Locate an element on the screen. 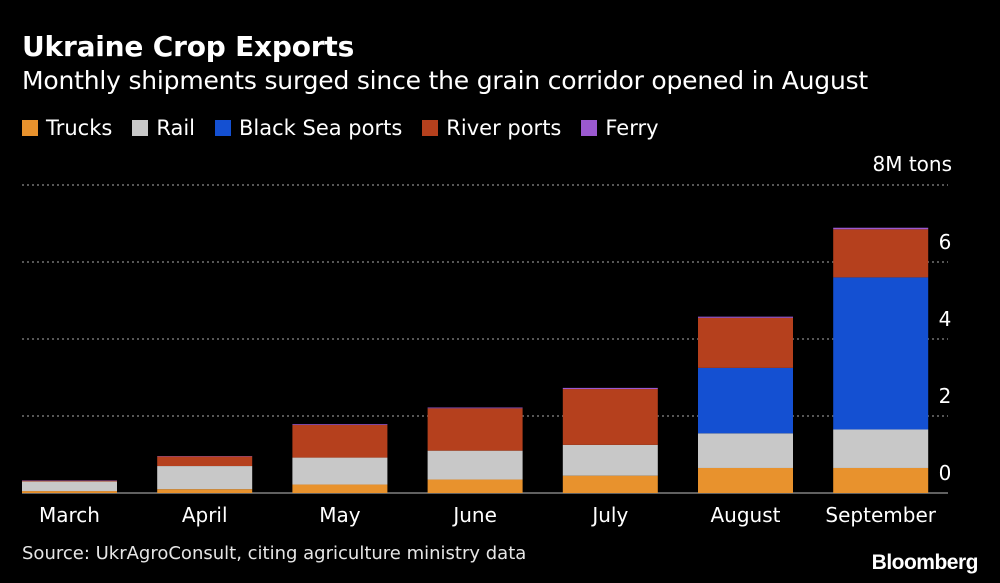  bar-ferry-september is located at coordinates (881, 228).